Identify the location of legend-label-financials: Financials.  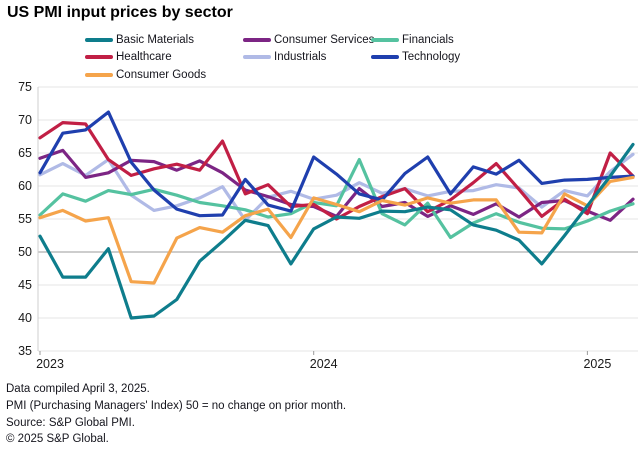
(428, 39).